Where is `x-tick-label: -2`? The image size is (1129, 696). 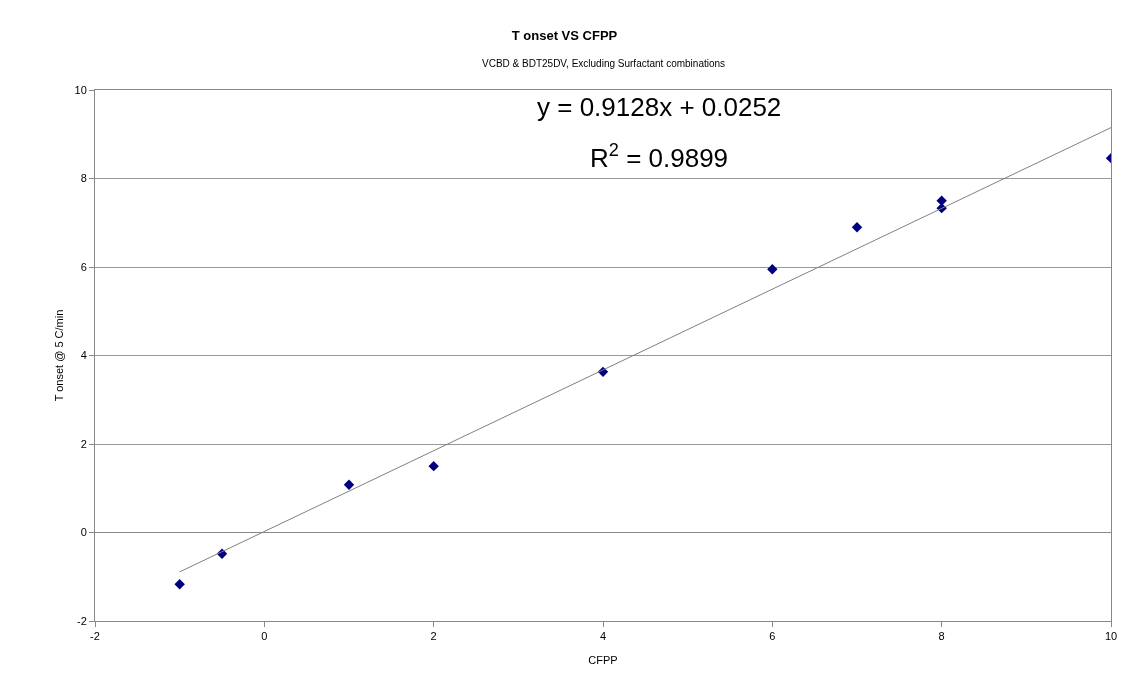
x-tick-label: -2 is located at coordinates (95, 636).